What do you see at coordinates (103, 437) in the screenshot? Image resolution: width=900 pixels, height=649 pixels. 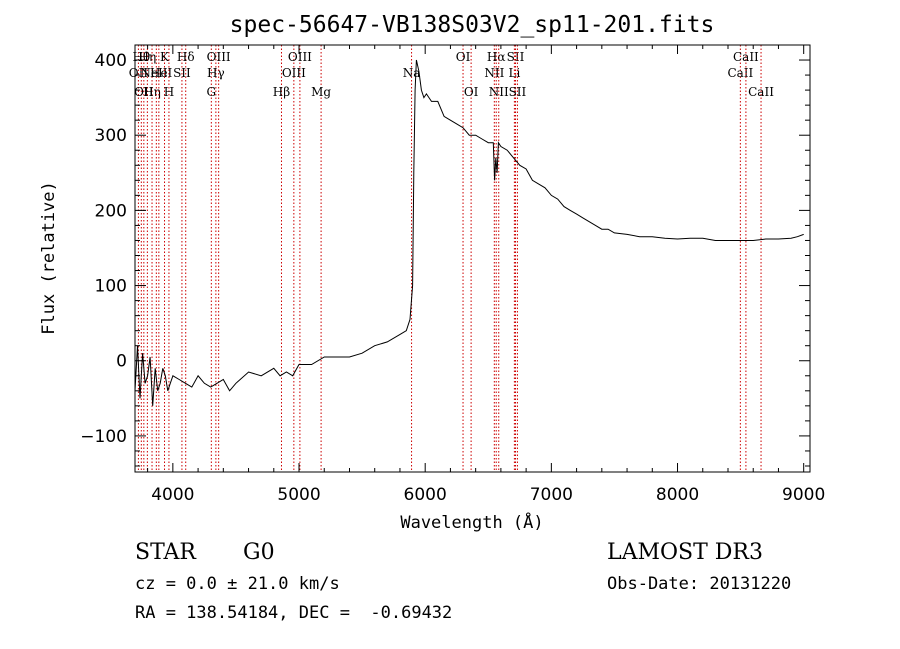 I see `y-tick-label: −100` at bounding box center [103, 437].